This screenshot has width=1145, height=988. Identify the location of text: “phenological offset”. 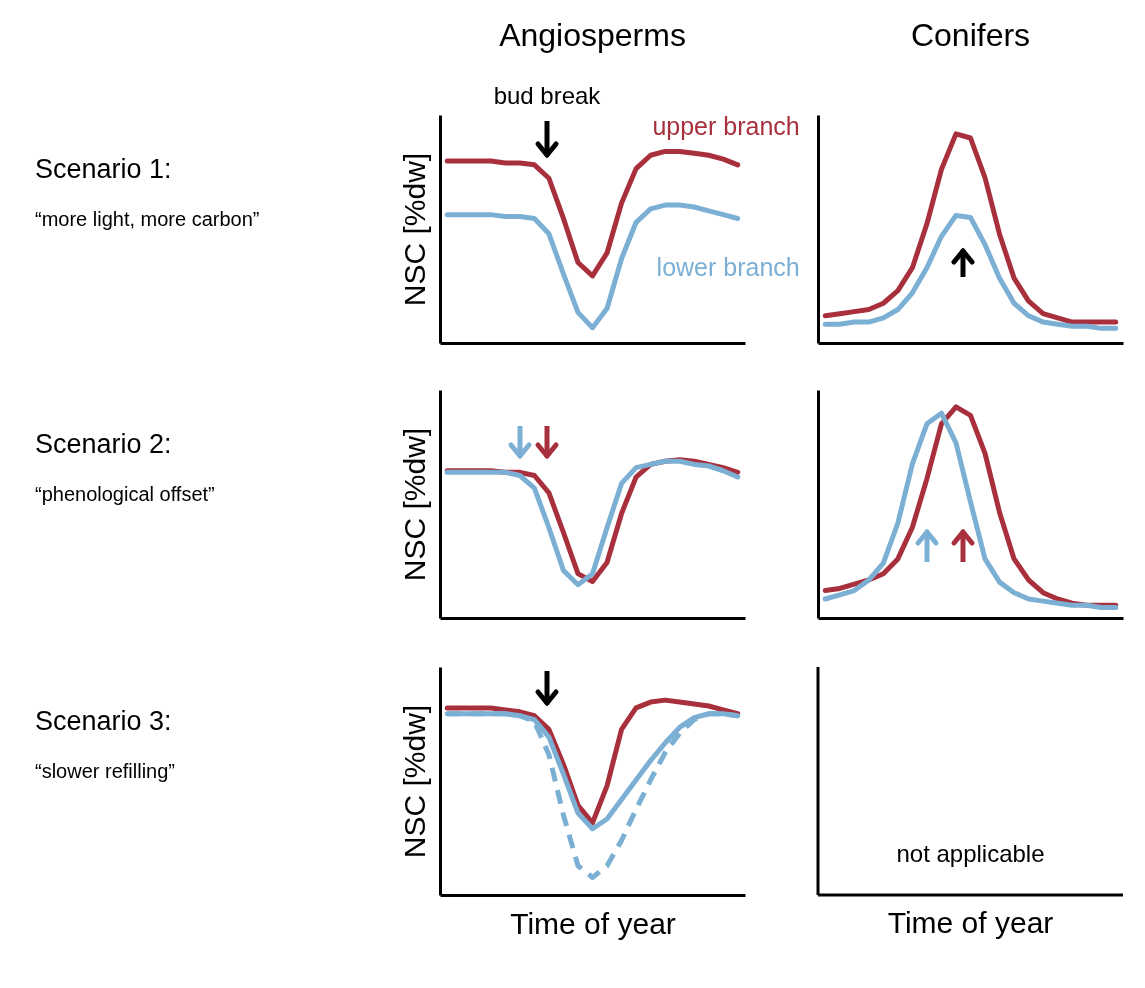
(125, 494).